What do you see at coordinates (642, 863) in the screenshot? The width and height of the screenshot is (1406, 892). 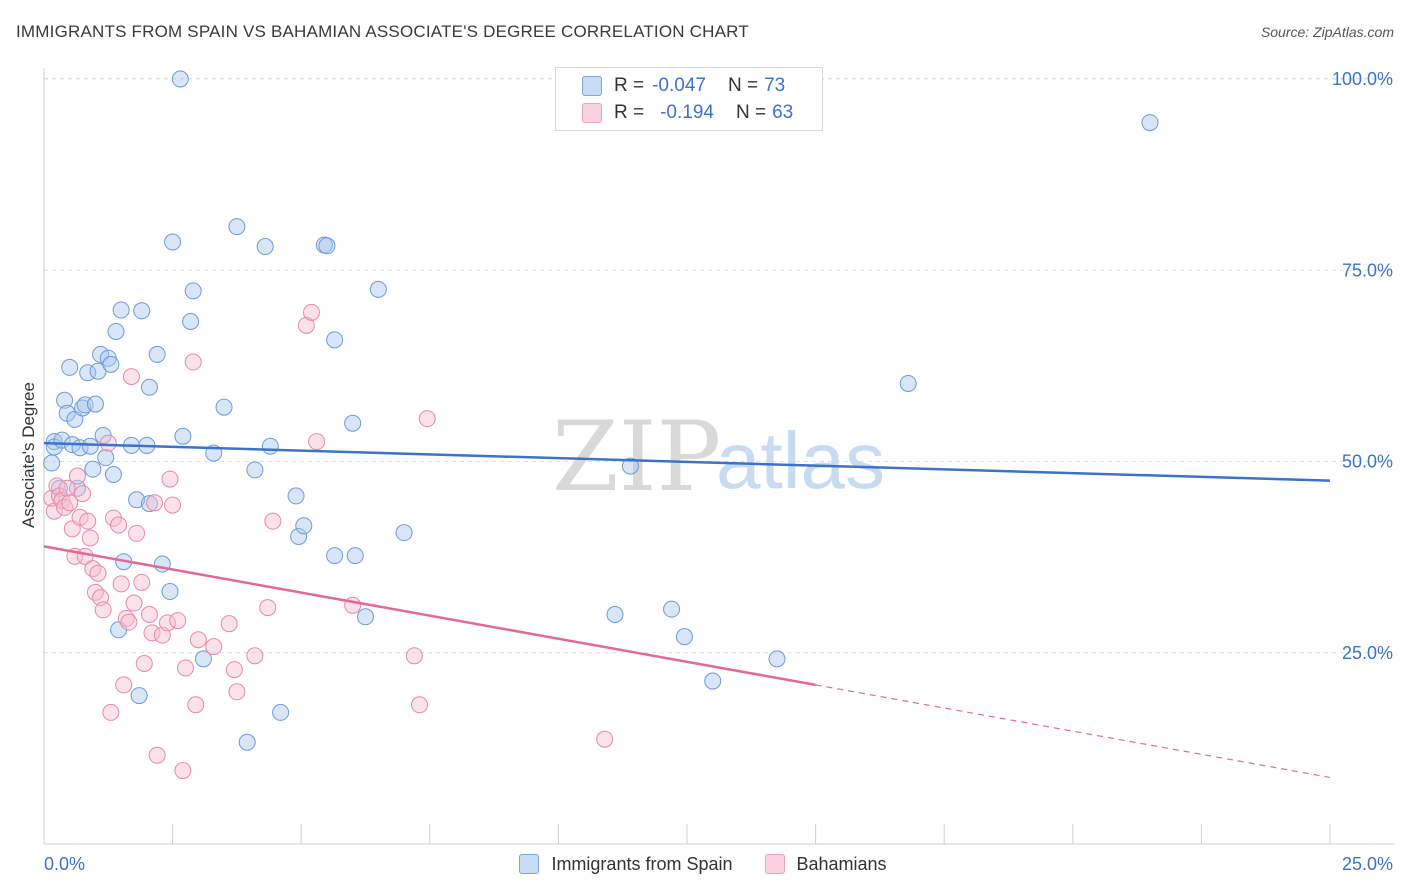 I see `legend-label-spain: Immigrants from Spain` at bounding box center [642, 863].